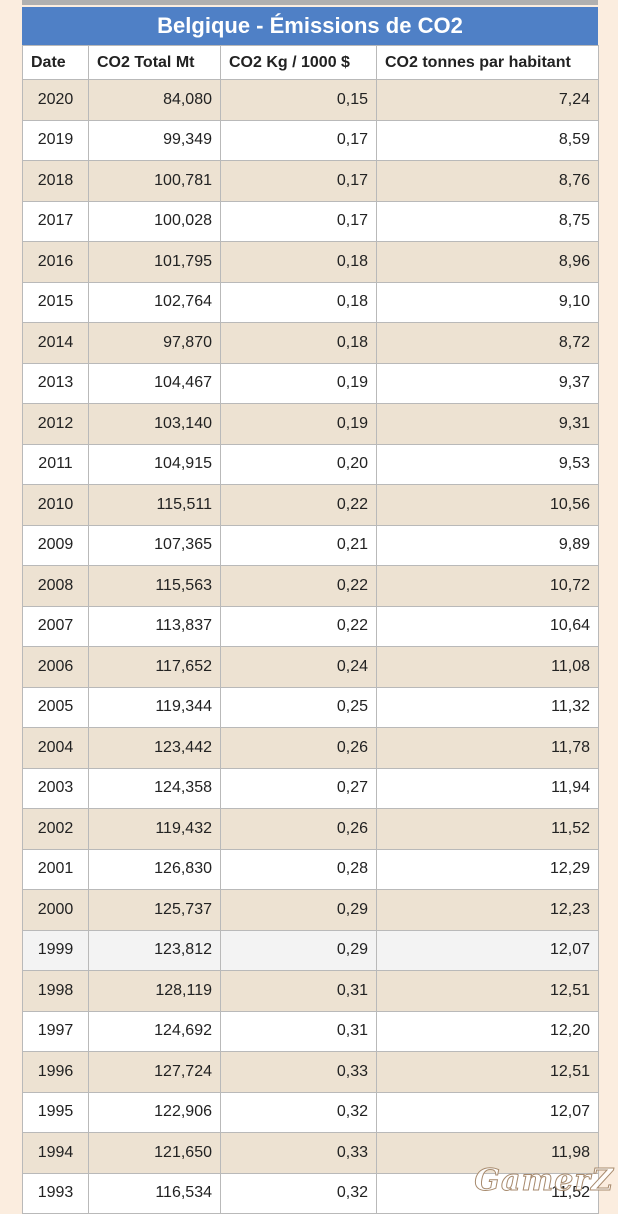  Describe the element at coordinates (299, 100) in the screenshot. I see `cell-co2-per-gdp: 0,15` at that location.